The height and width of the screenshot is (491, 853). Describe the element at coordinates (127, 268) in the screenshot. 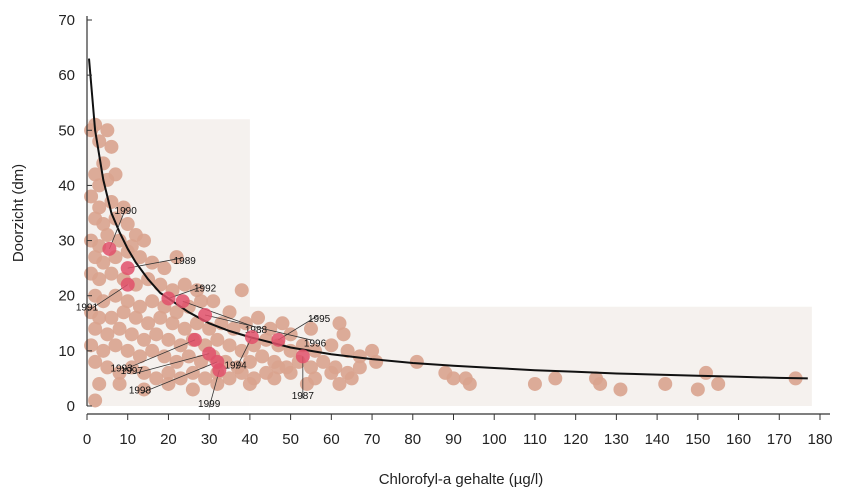

I see `highlight-point-1989` at that location.